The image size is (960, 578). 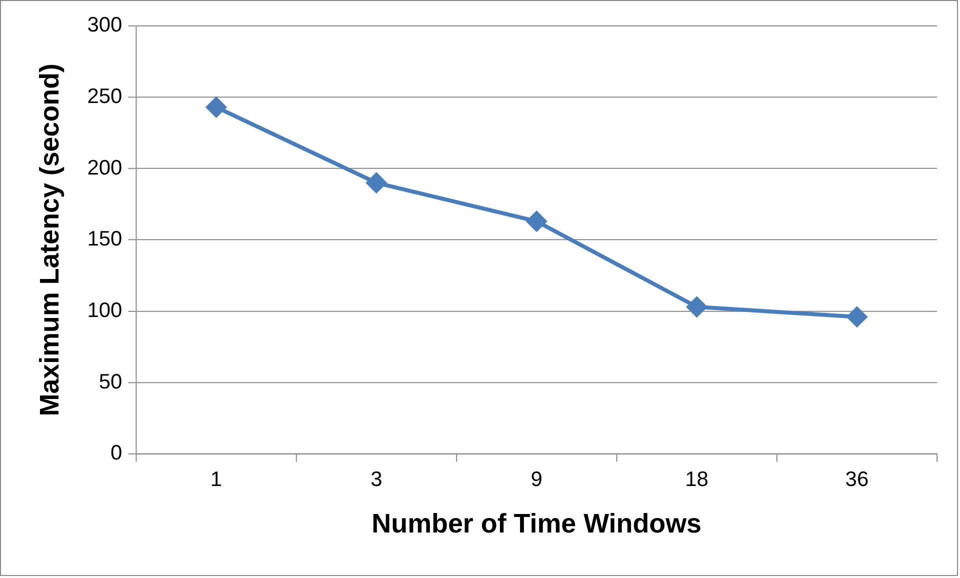 What do you see at coordinates (104, 25) in the screenshot?
I see `y-tick-label: 300` at bounding box center [104, 25].